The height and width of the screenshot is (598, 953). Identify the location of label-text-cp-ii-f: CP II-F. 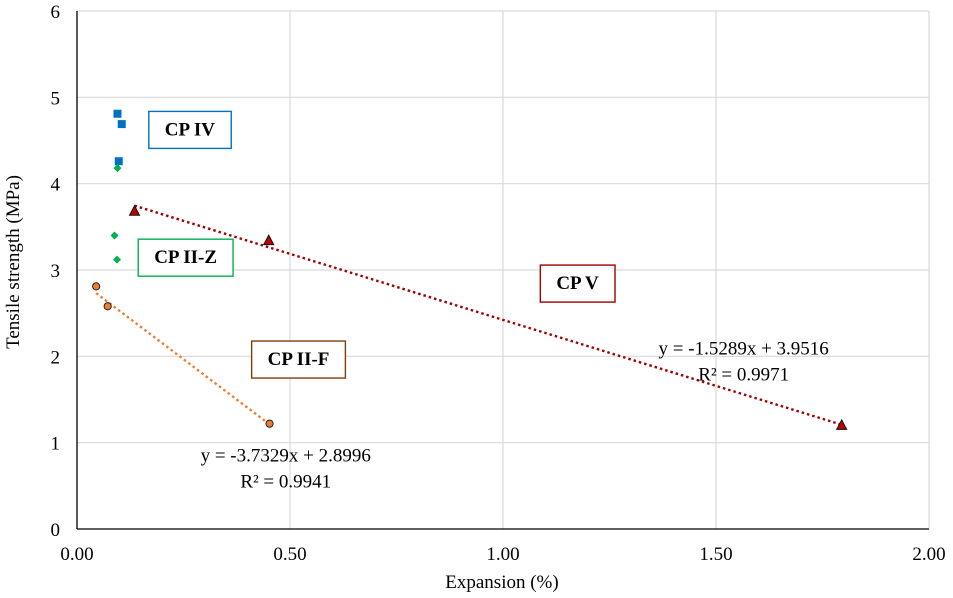
(299, 359).